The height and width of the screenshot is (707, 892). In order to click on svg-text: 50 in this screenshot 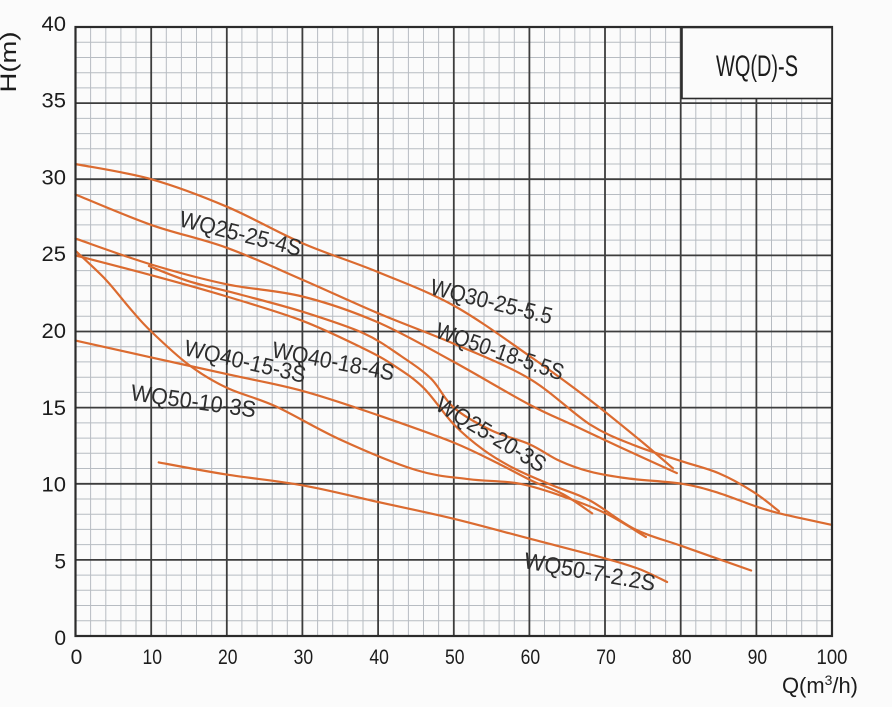, I will do `click(455, 657)`.